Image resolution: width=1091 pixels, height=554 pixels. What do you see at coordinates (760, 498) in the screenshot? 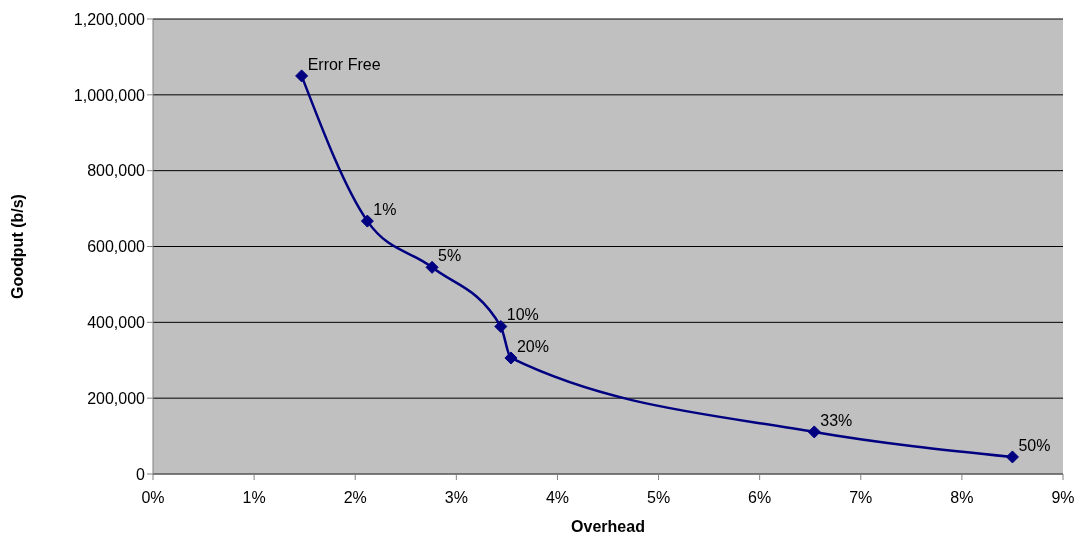
I see `x-tick-label: 6%` at bounding box center [760, 498].